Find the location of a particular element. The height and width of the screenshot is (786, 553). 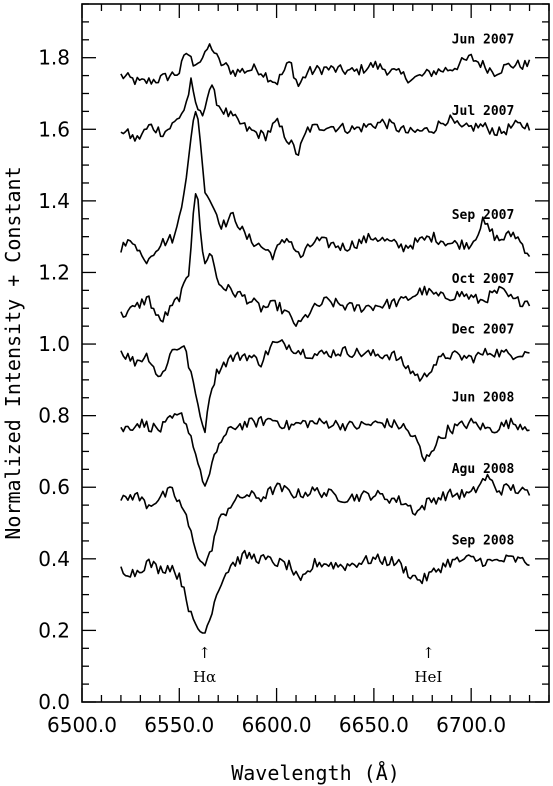

y-tick-label: 1.4 is located at coordinates (54, 201).